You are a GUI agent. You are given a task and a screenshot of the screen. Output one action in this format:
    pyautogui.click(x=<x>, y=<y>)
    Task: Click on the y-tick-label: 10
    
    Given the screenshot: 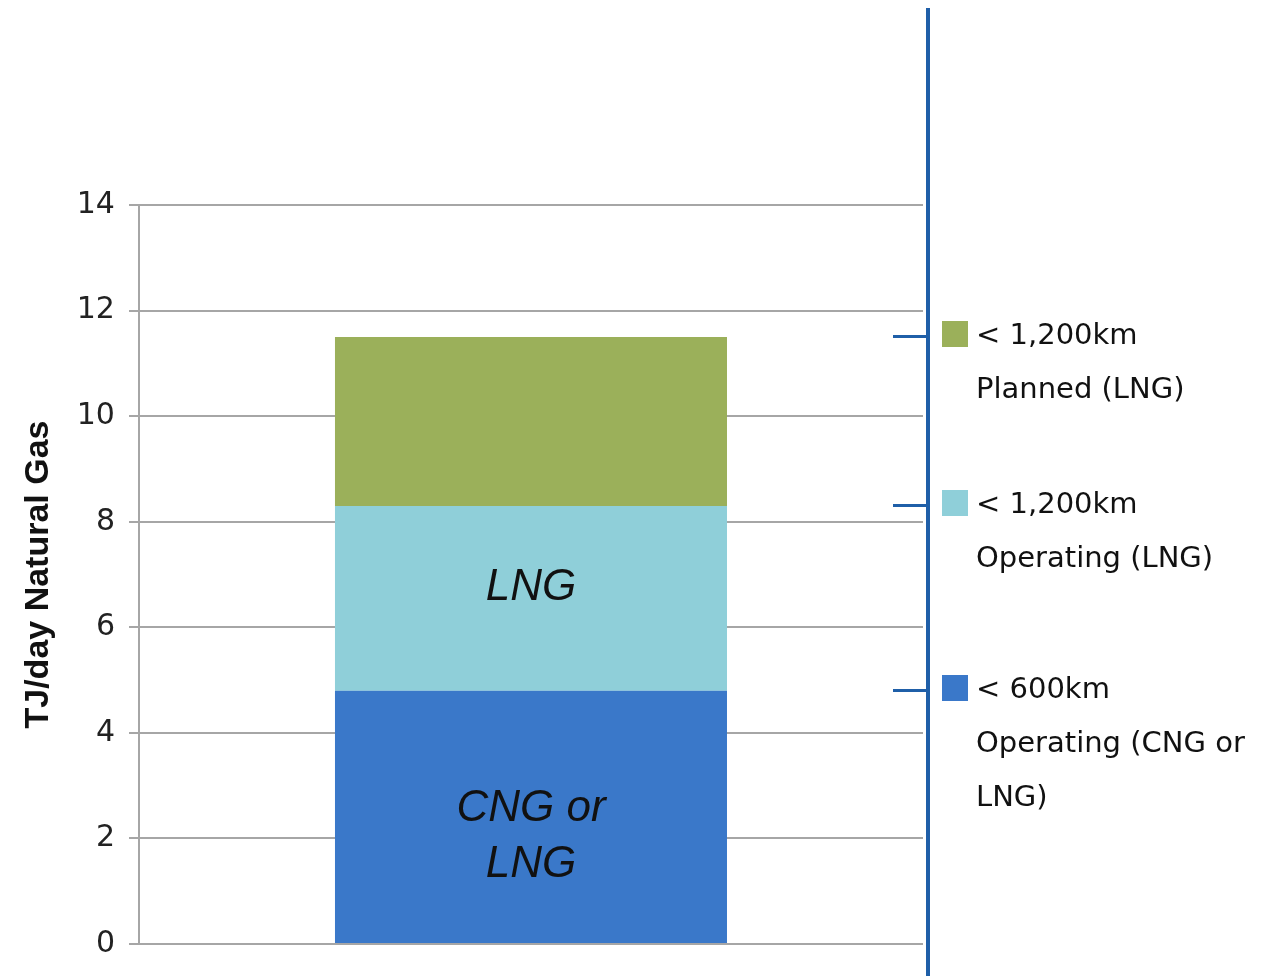 What is the action you would take?
    pyautogui.click(x=95, y=413)
    